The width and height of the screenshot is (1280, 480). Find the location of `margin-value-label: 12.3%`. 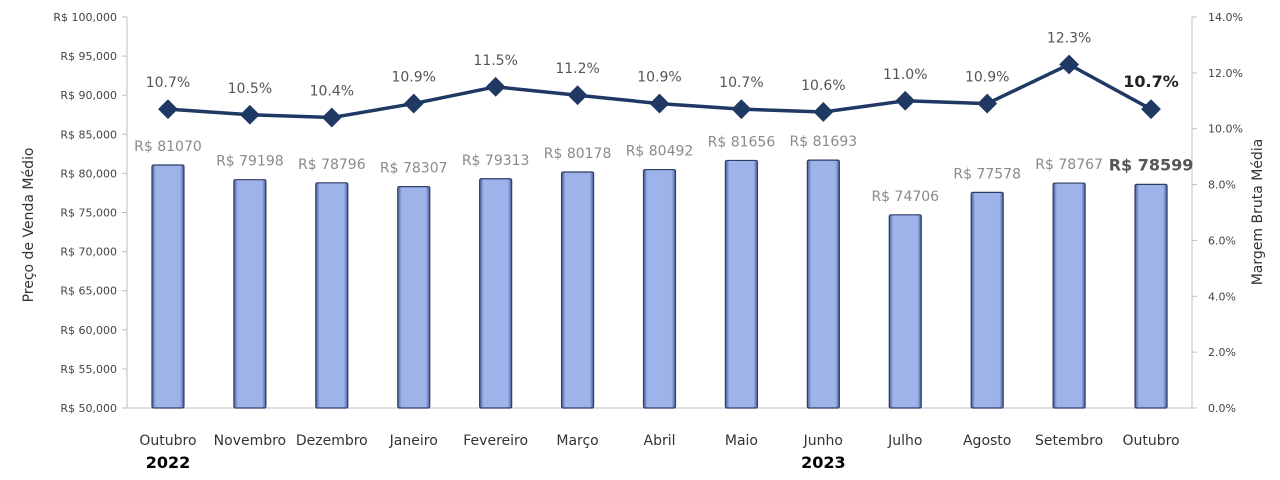

margin-value-label: 12.3% is located at coordinates (1069, 38).